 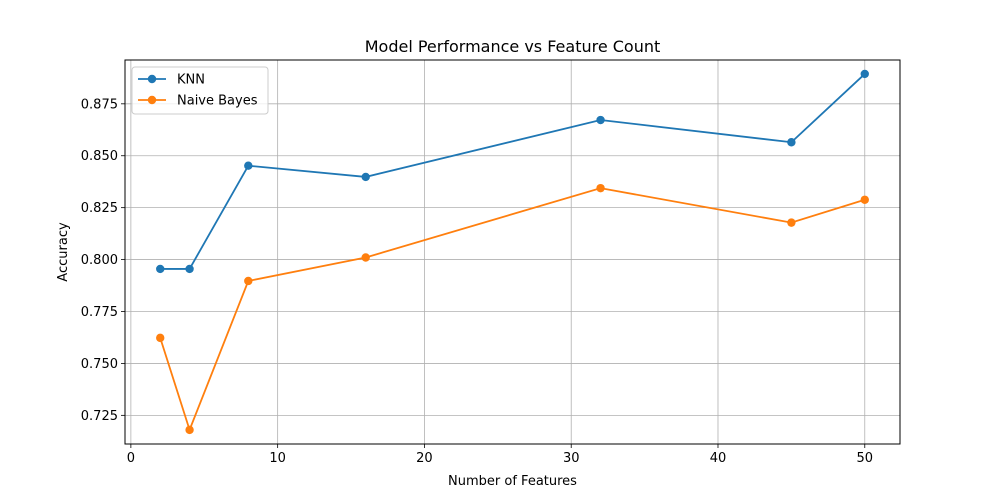 What do you see at coordinates (99, 312) in the screenshot?
I see `y-tick-label: 0.775` at bounding box center [99, 312].